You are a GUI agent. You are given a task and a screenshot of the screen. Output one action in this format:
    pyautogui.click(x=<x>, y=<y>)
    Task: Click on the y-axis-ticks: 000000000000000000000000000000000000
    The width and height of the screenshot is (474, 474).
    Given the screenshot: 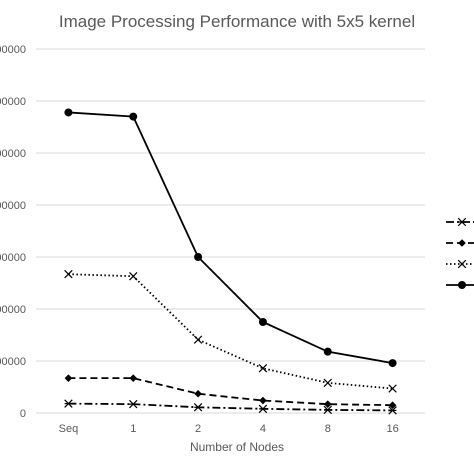 What is the action you would take?
    pyautogui.click(x=13, y=232)
    